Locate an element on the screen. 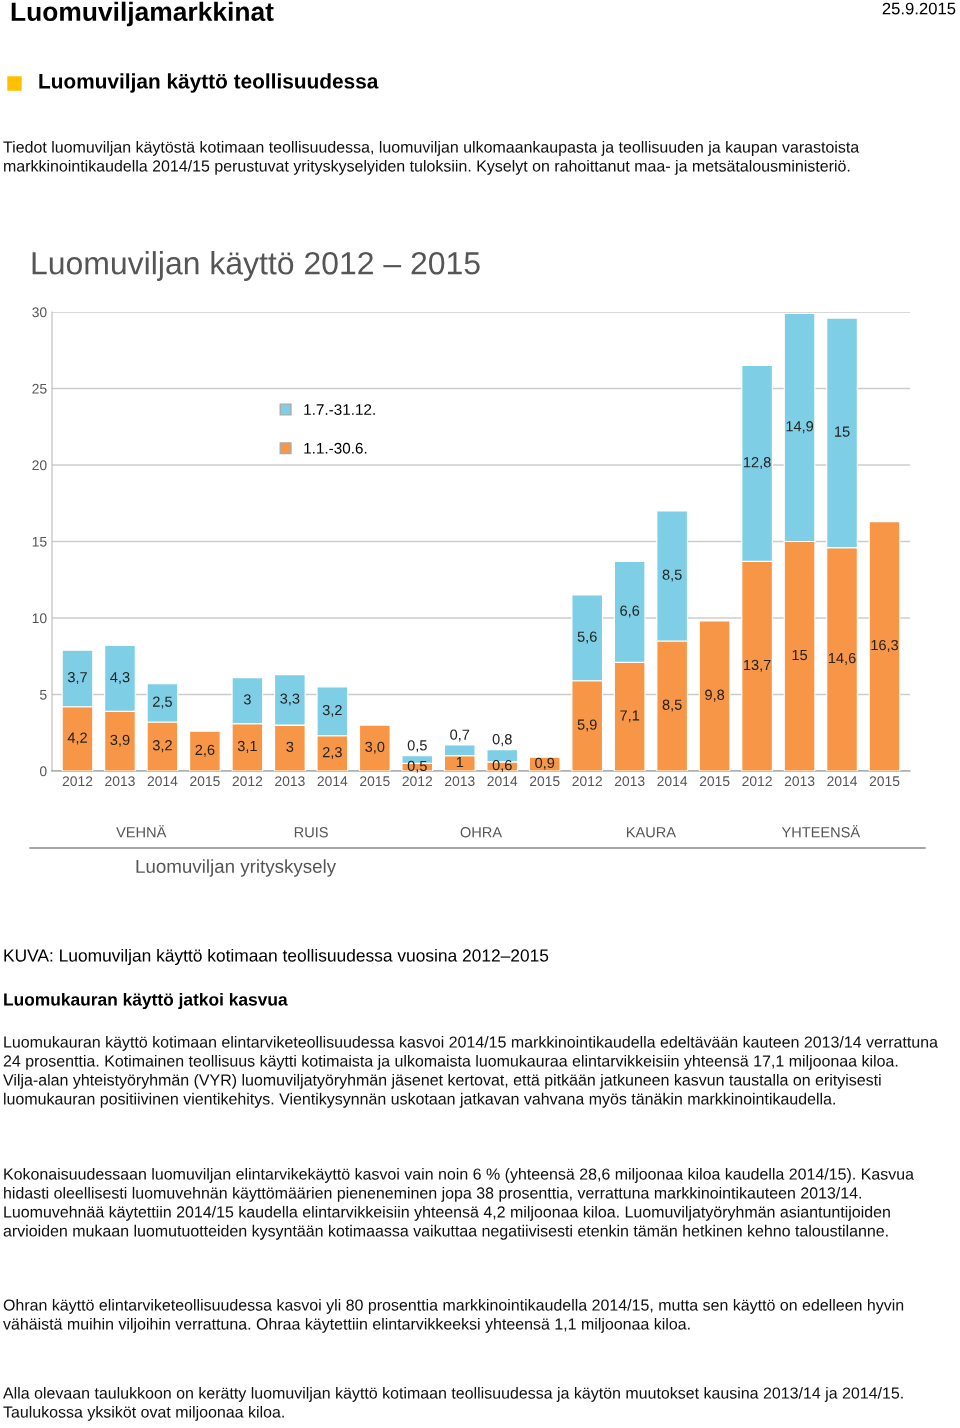 The width and height of the screenshot is (960, 1428). text: 25.9.2015 is located at coordinates (919, 8).